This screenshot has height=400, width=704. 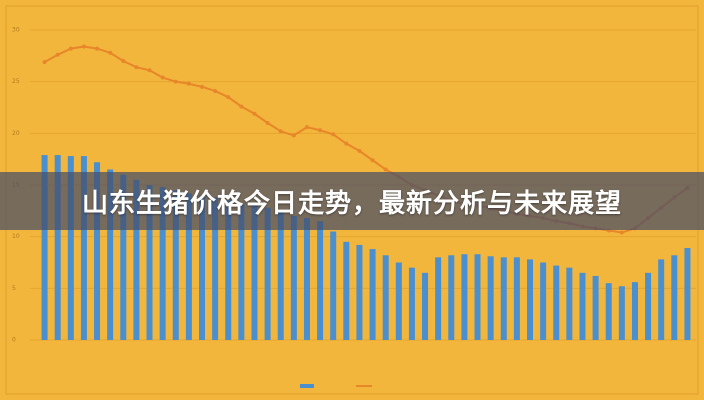 I want to click on y-tick-label: 5, so click(x=14, y=288).